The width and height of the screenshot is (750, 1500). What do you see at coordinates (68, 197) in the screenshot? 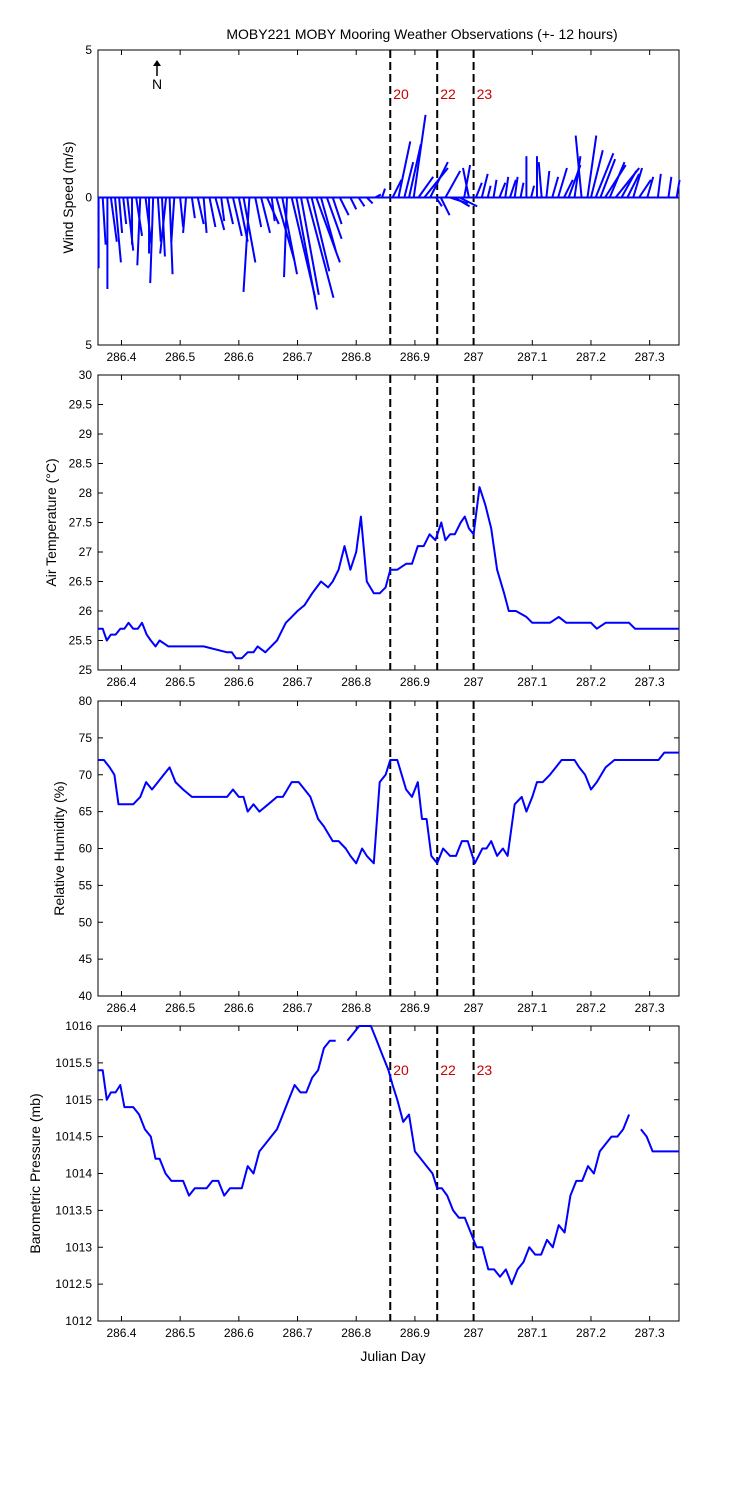
I see `y-axis-label: Wind Speed (m/s)` at bounding box center [68, 197].